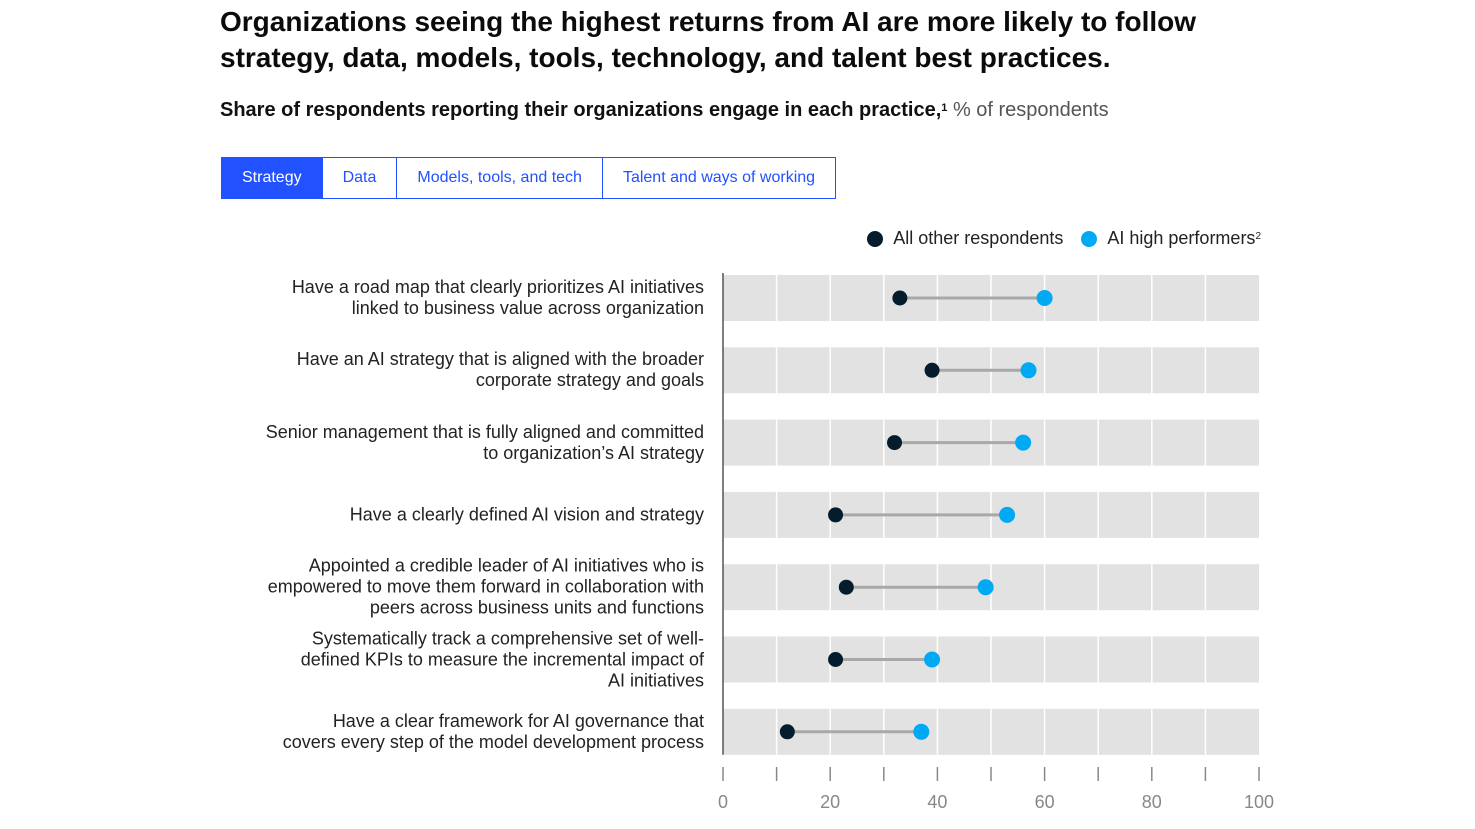 The width and height of the screenshot is (1475, 829). I want to click on legend-dot-high-performers, so click(1089, 238).